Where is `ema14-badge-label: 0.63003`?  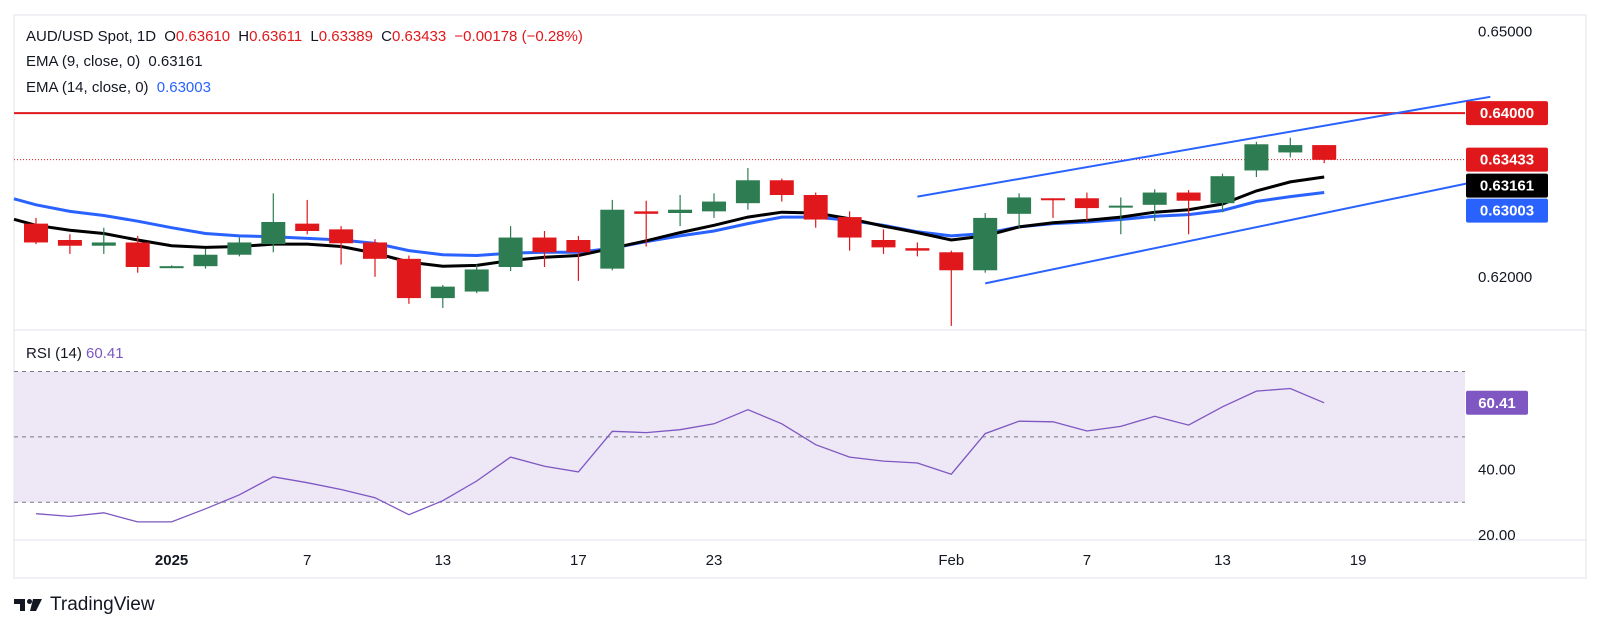
ema14-badge-label: 0.63003 is located at coordinates (1507, 211).